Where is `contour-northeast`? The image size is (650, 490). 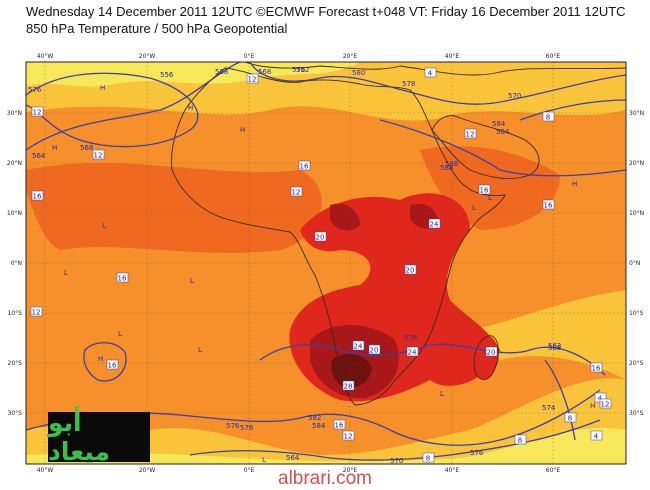 contour-northeast is located at coordinates (572, 110).